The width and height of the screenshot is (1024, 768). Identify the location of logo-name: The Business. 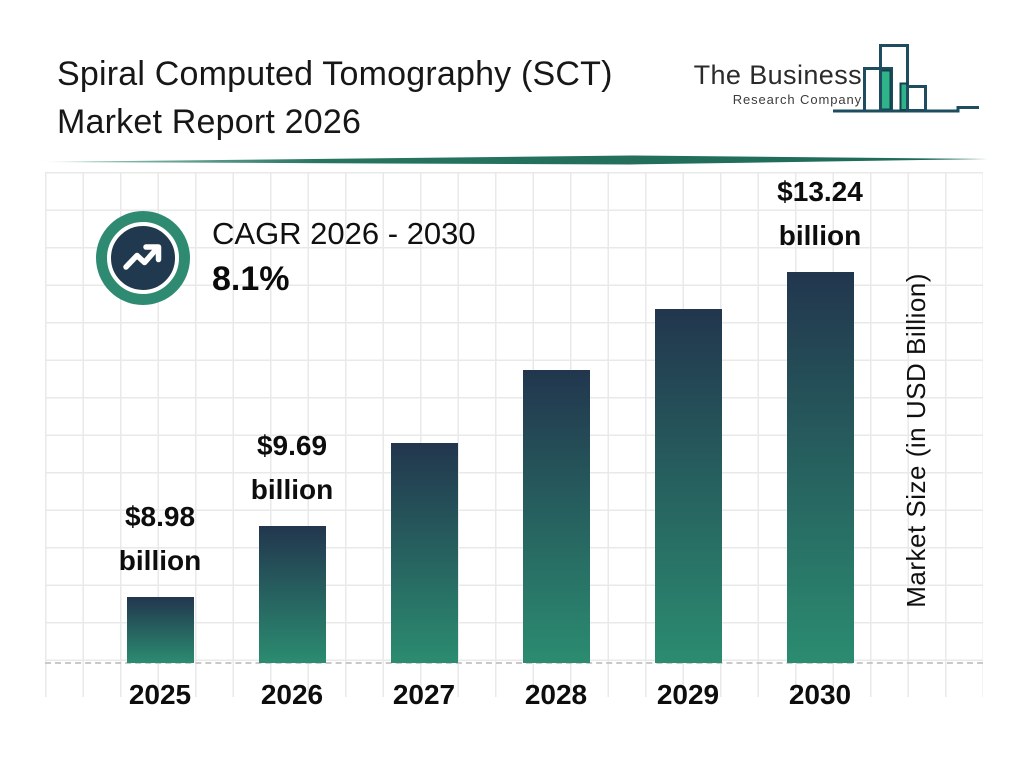
(777, 75).